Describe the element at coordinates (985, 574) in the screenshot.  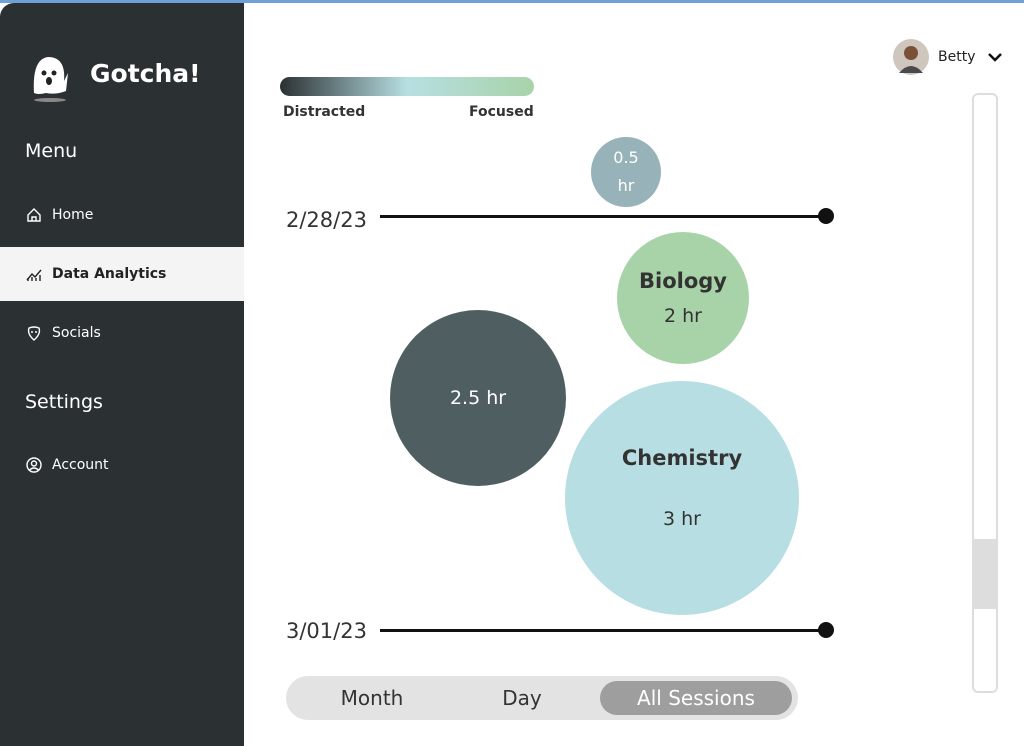
I see `scrollbar-thumb` at that location.